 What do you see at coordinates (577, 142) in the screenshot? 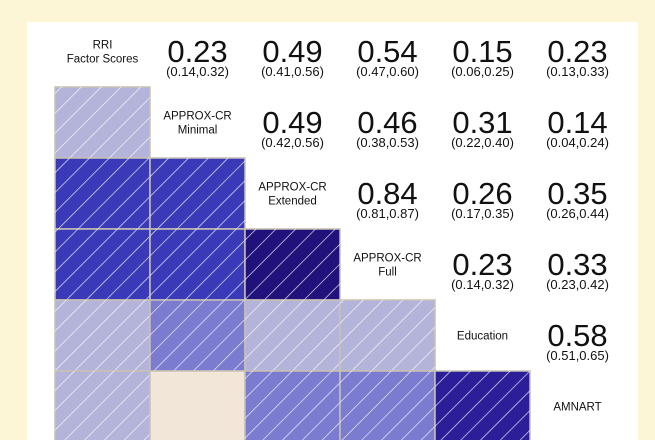
I see `confidence-interval: (0.04,0.24)` at bounding box center [577, 142].